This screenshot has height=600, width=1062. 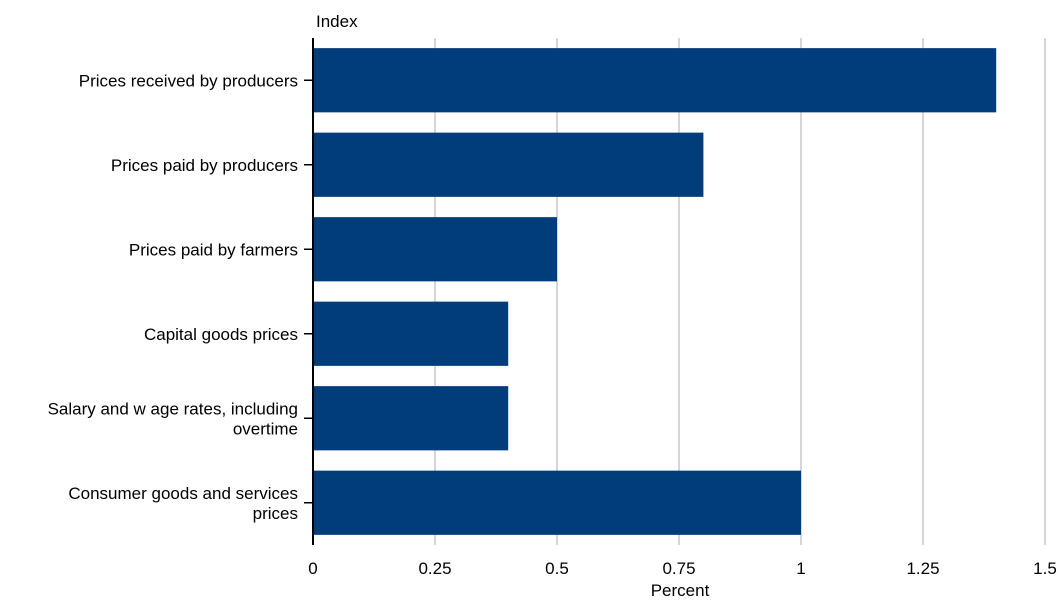 I want to click on category-label: Prices paid by farmers, so click(x=213, y=249).